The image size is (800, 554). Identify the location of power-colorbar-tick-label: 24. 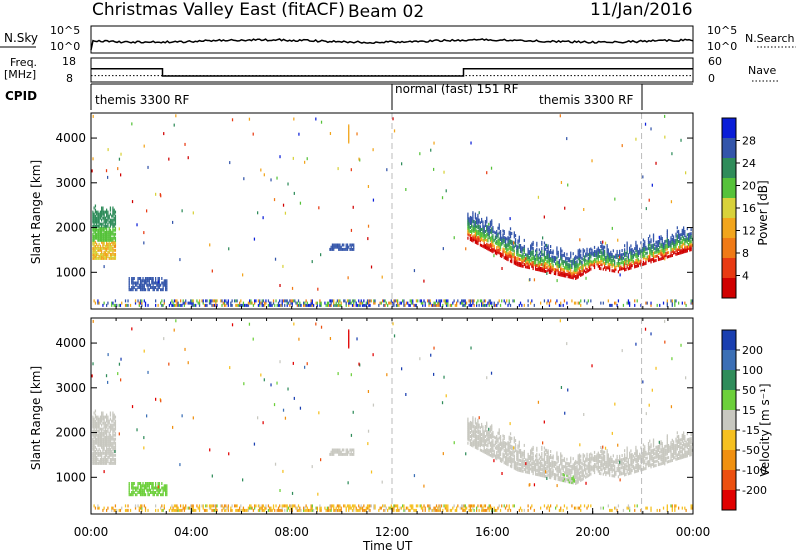
(749, 163).